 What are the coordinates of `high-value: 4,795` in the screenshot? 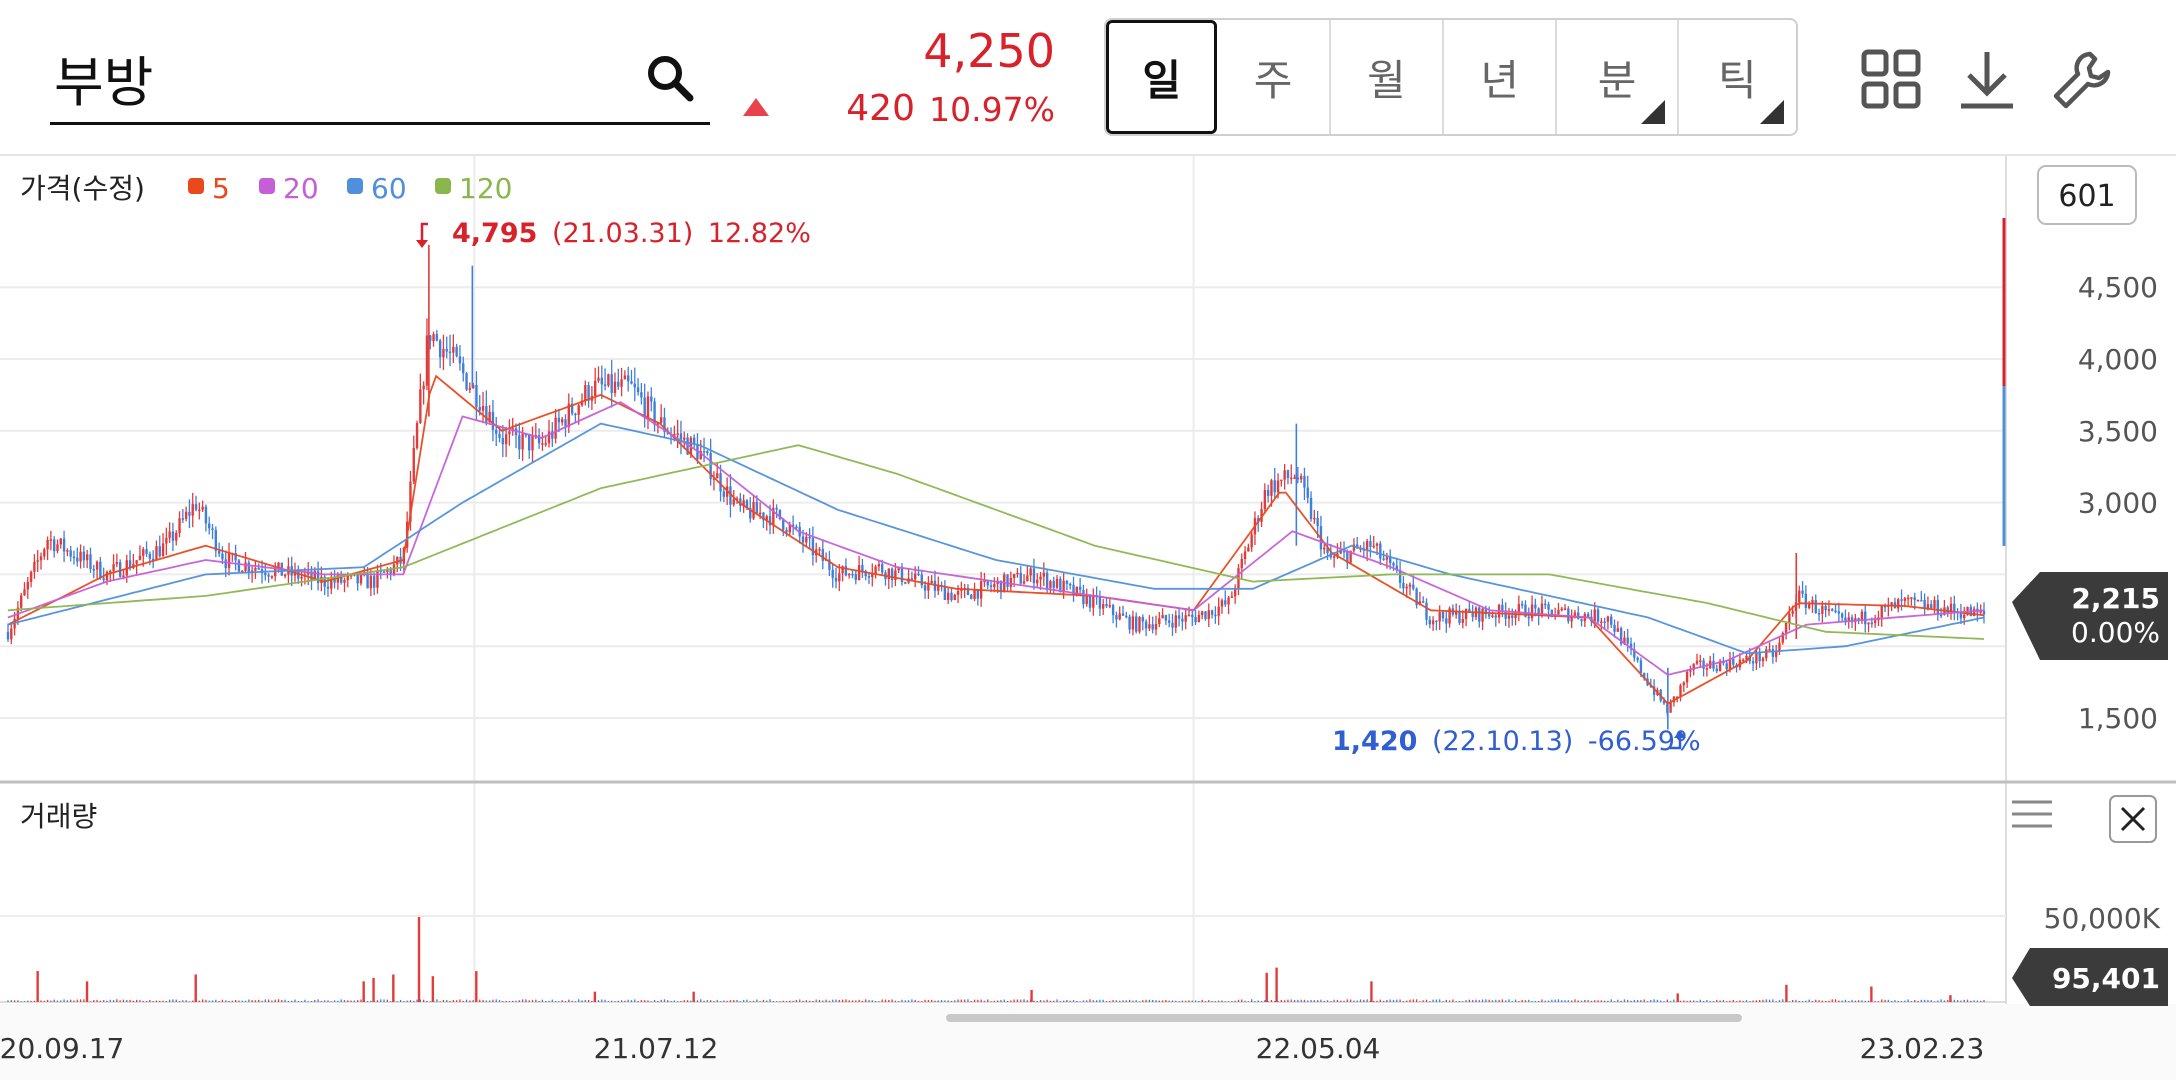 It's located at (494, 233).